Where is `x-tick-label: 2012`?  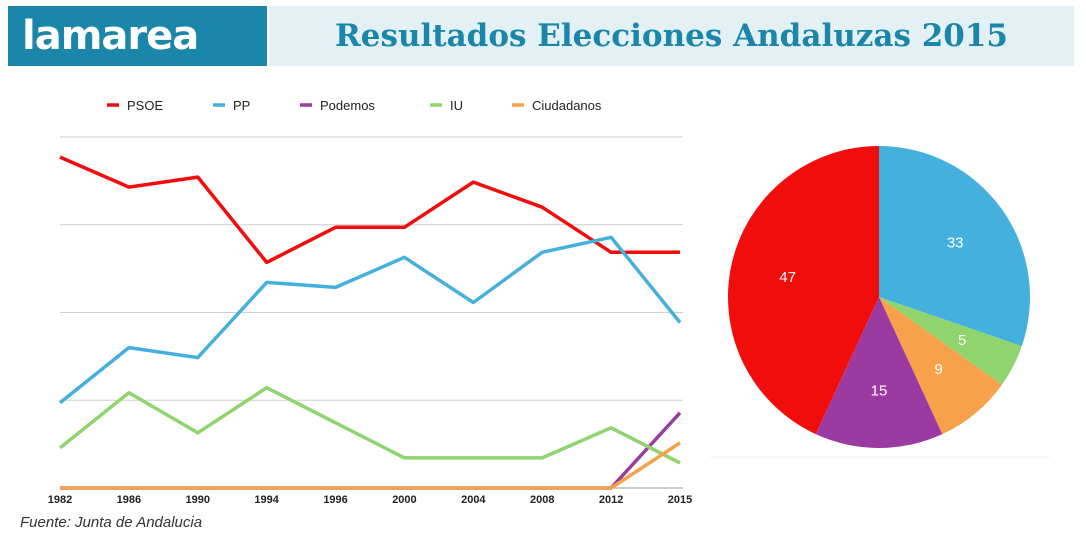 x-tick-label: 2012 is located at coordinates (611, 500).